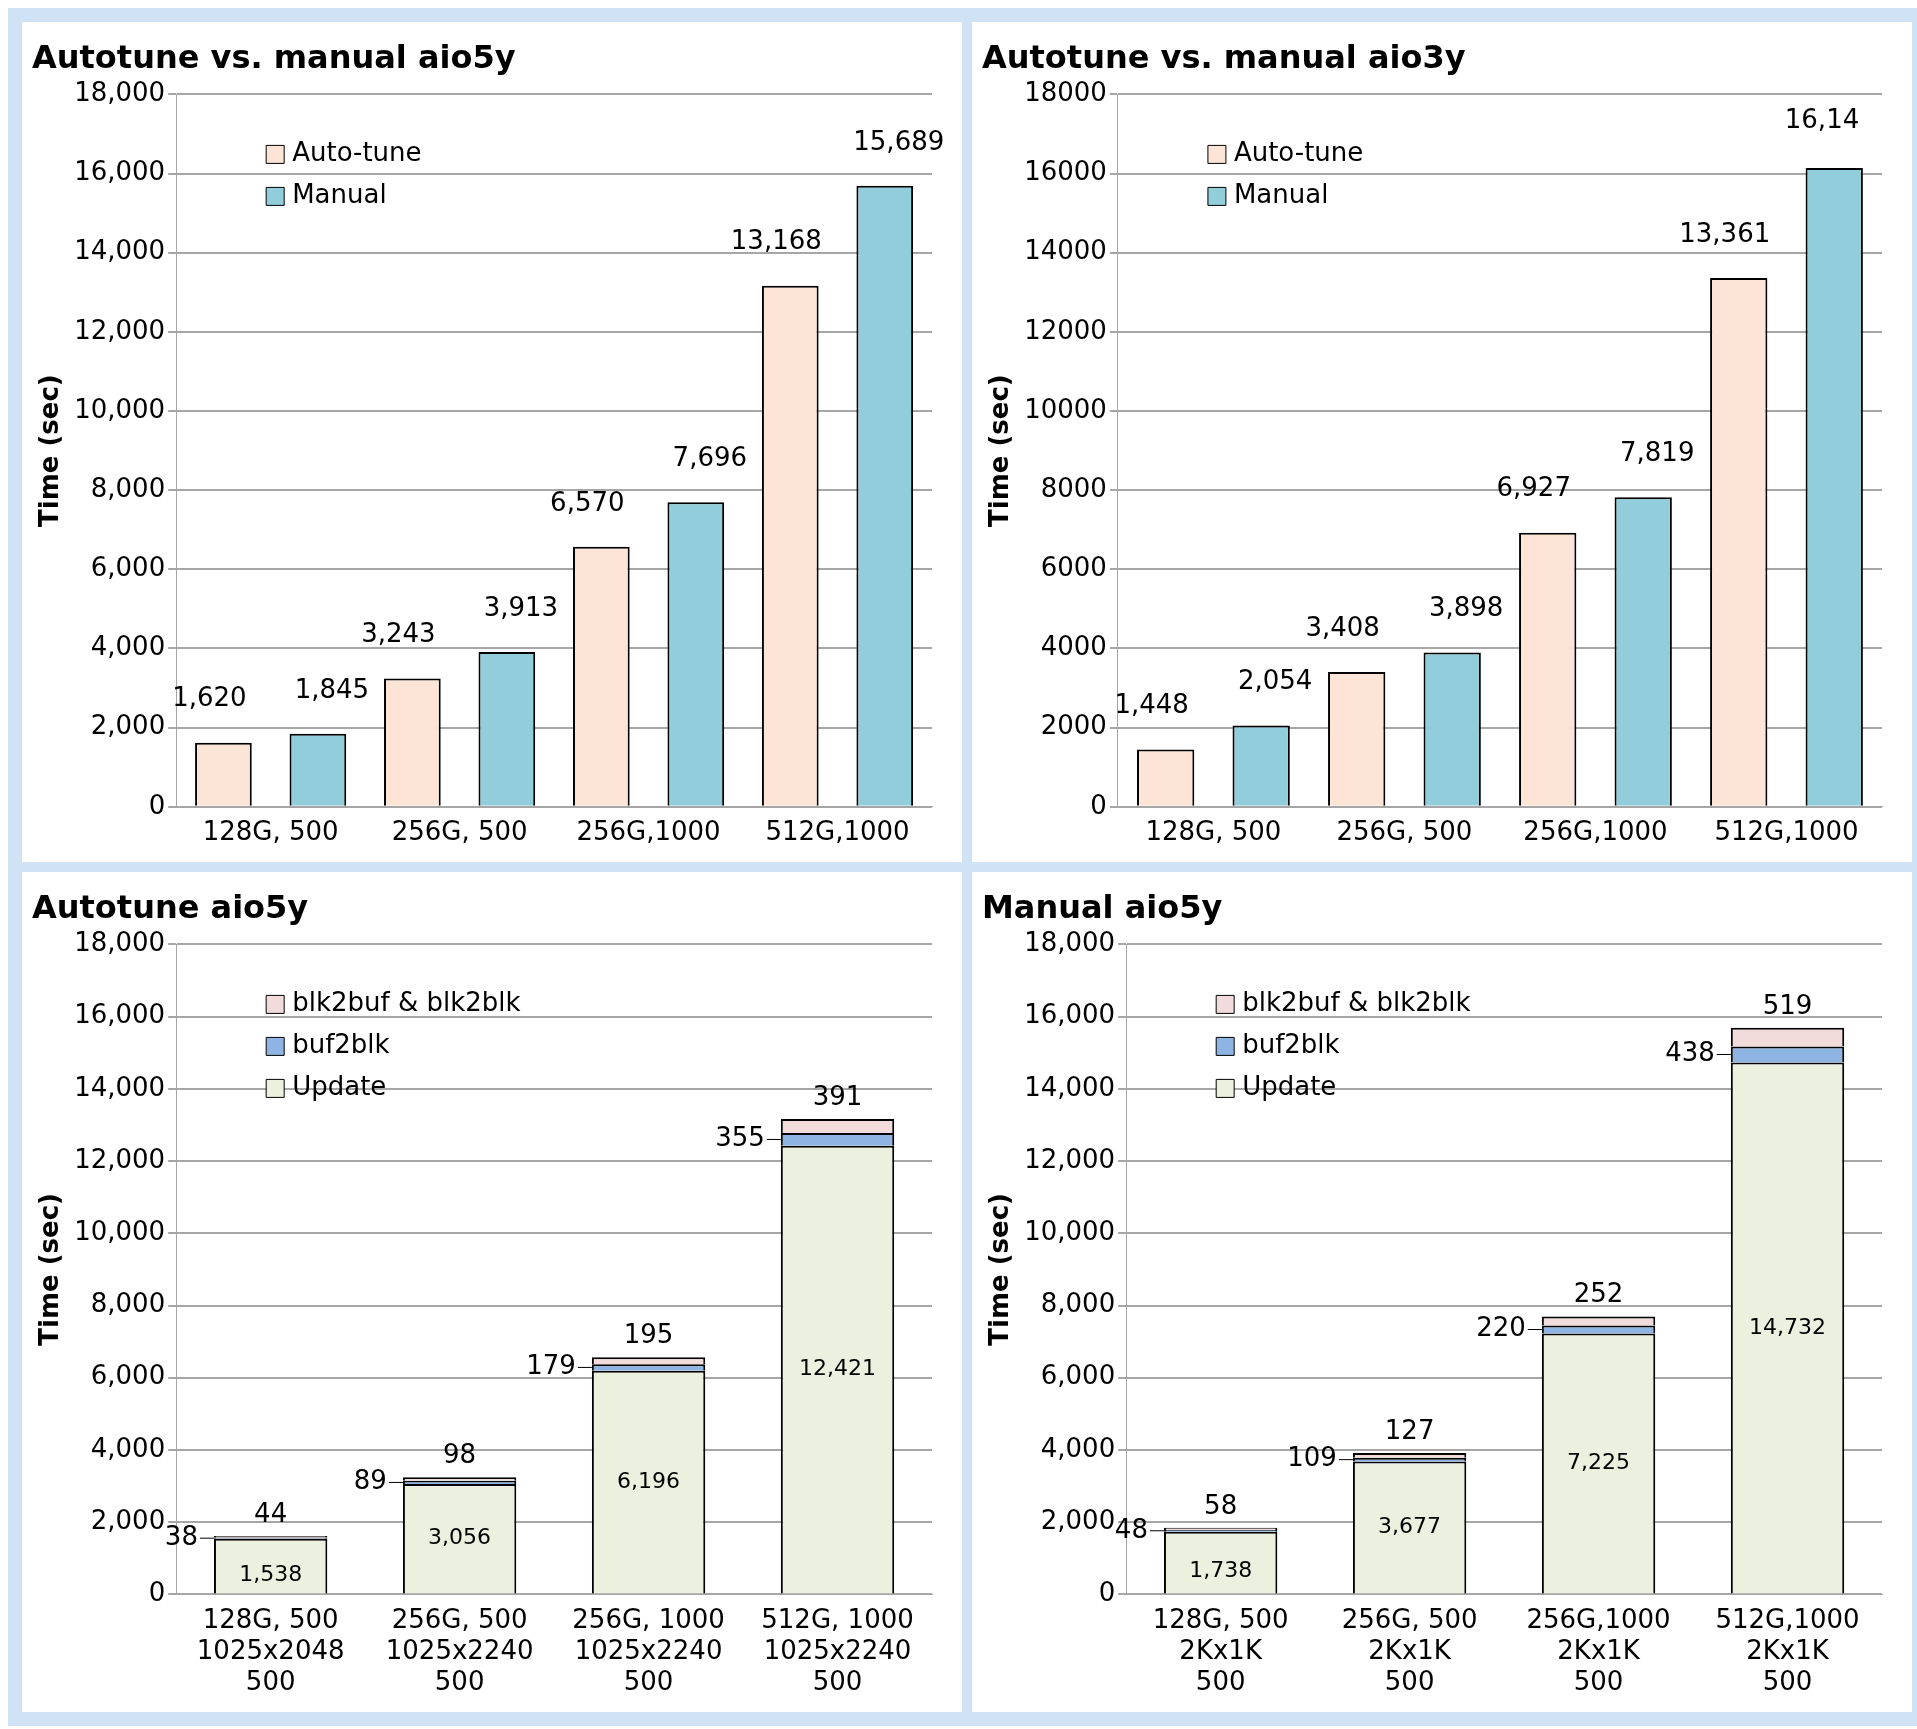  Describe the element at coordinates (710, 456) in the screenshot. I see `data-label: 7,696` at that location.